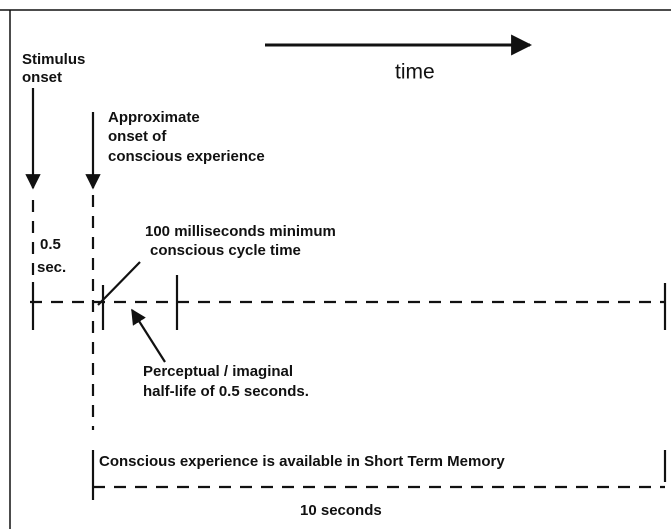  Describe the element at coordinates (341, 510) in the screenshot. I see `duration-label: 10 seconds` at that location.